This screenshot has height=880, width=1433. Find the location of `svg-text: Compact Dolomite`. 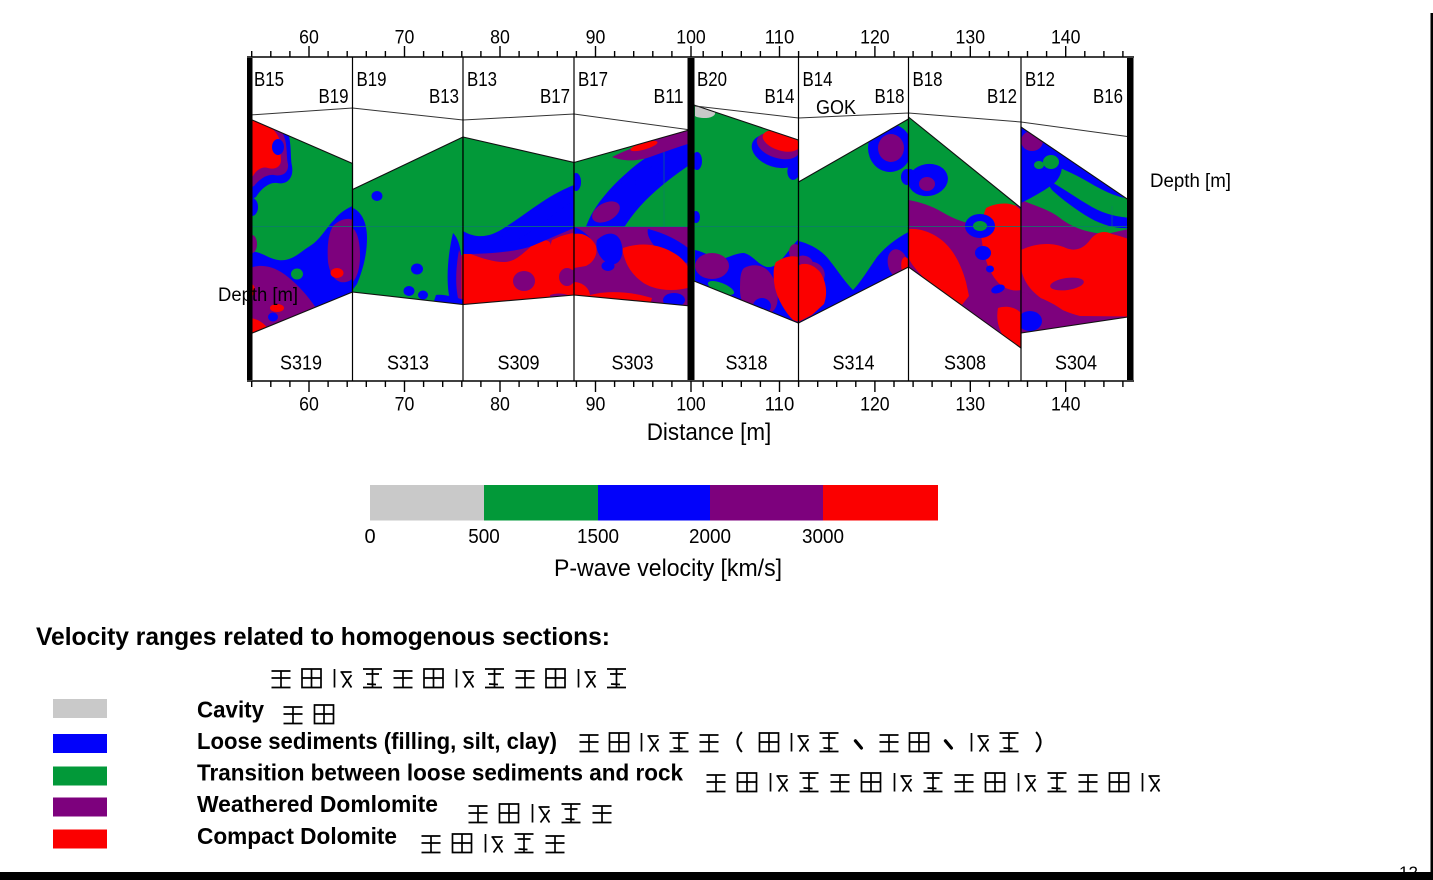

svg-text: Compact Dolomite is located at coordinates (297, 836).